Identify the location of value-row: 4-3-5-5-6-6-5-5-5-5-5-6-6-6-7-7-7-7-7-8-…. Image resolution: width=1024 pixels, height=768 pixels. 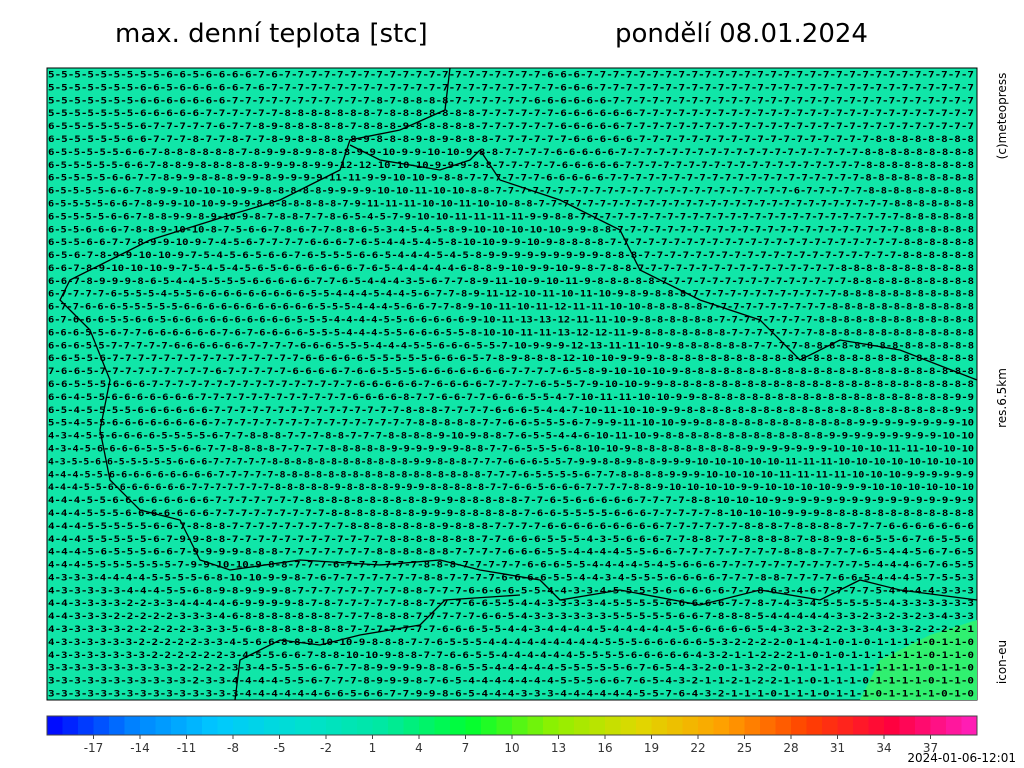
(511, 462).